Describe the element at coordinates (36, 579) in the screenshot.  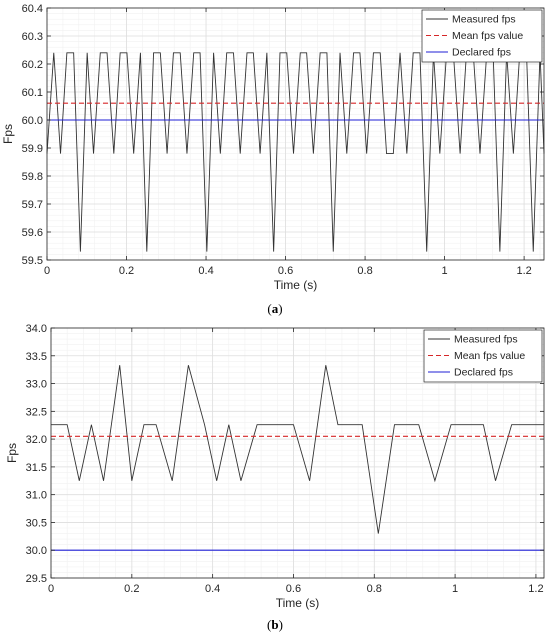
I see `y-tick-label: 29.5` at that location.